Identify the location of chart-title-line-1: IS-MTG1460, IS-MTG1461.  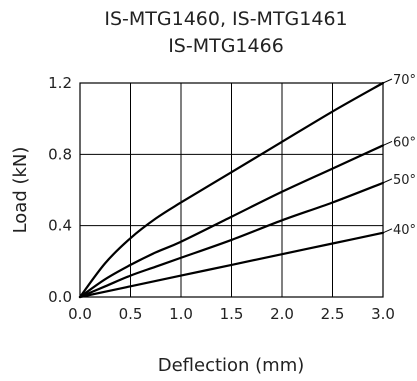
(225, 19).